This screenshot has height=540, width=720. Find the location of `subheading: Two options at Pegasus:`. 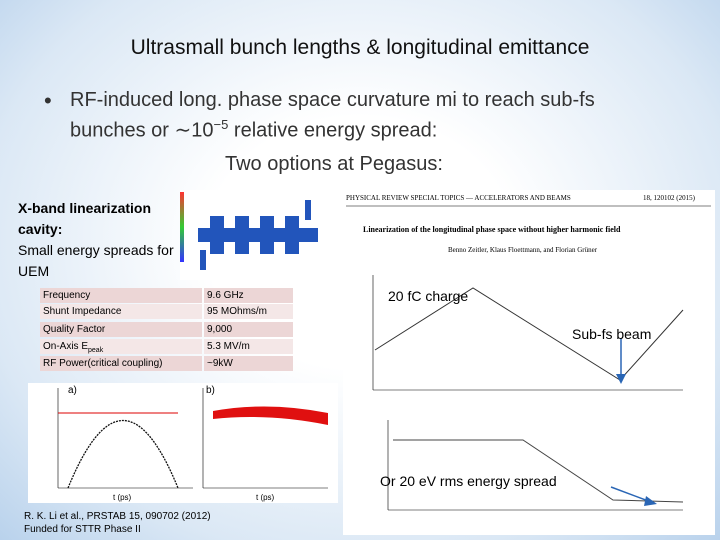

subheading: Two options at Pegasus: is located at coordinates (334, 164).